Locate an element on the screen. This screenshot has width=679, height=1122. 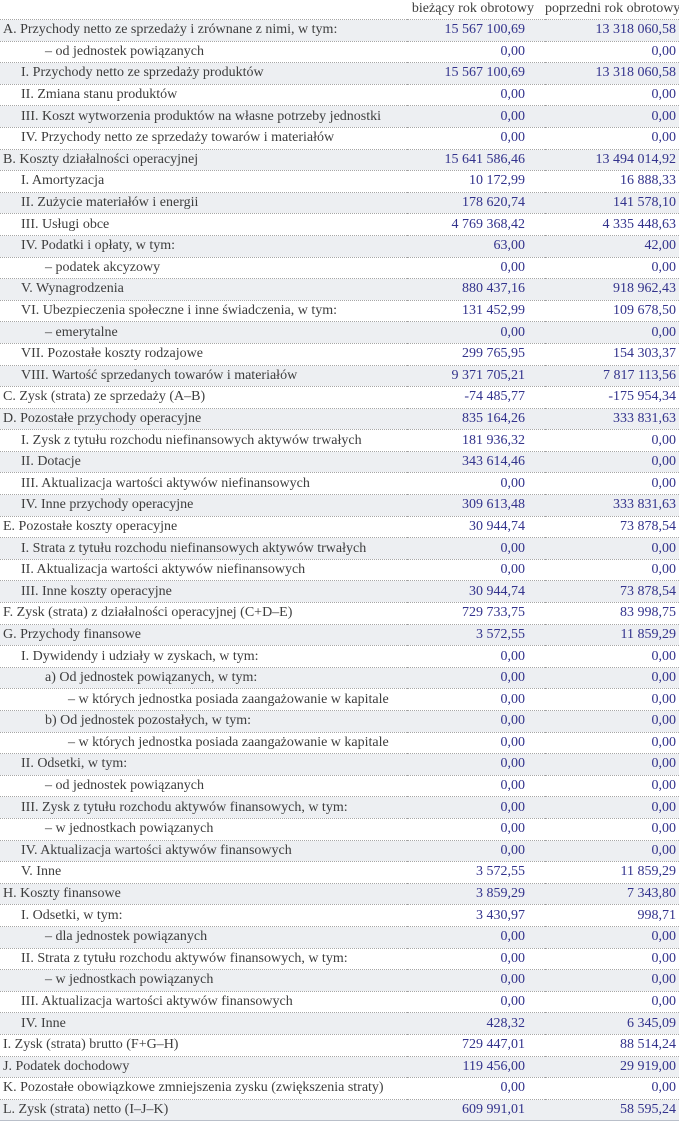
table-row: – dla jednostek powiązanych 0,00 0,00 is located at coordinates (339, 937).